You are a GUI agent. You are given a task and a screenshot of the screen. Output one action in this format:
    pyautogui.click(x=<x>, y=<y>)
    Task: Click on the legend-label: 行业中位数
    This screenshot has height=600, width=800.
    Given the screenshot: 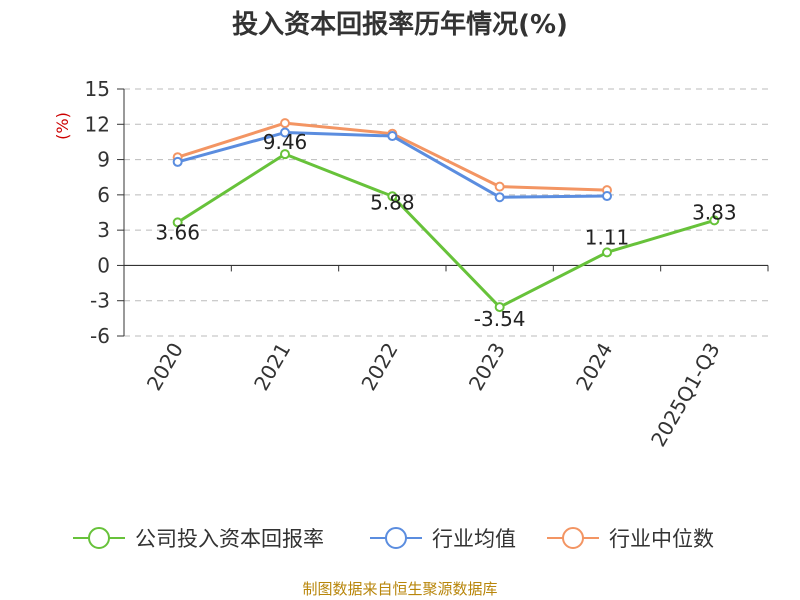 What is the action you would take?
    pyautogui.click(x=661, y=539)
    